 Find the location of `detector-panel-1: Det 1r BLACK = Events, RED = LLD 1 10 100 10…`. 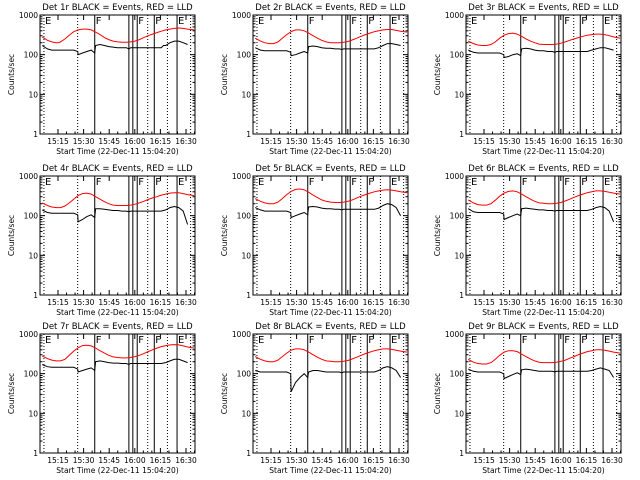

detector-panel-1: Det 1r BLACK = Events, RED = LLD 1 10 100 10… is located at coordinates (102, 79).